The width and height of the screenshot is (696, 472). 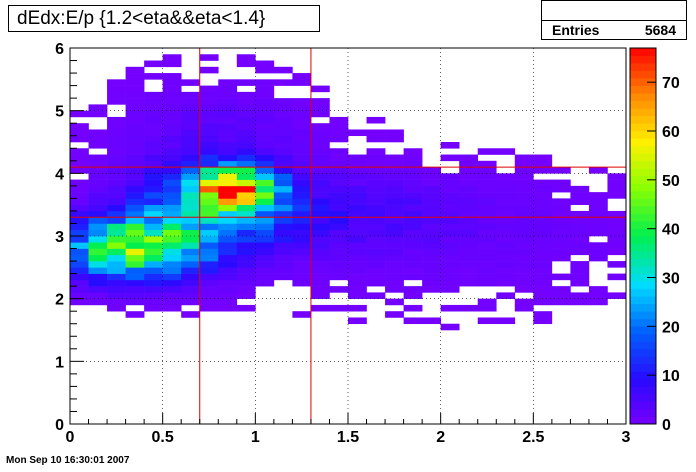 I want to click on color-palette: 0 10 20 30 40 50 60 70, so click(x=654, y=240).